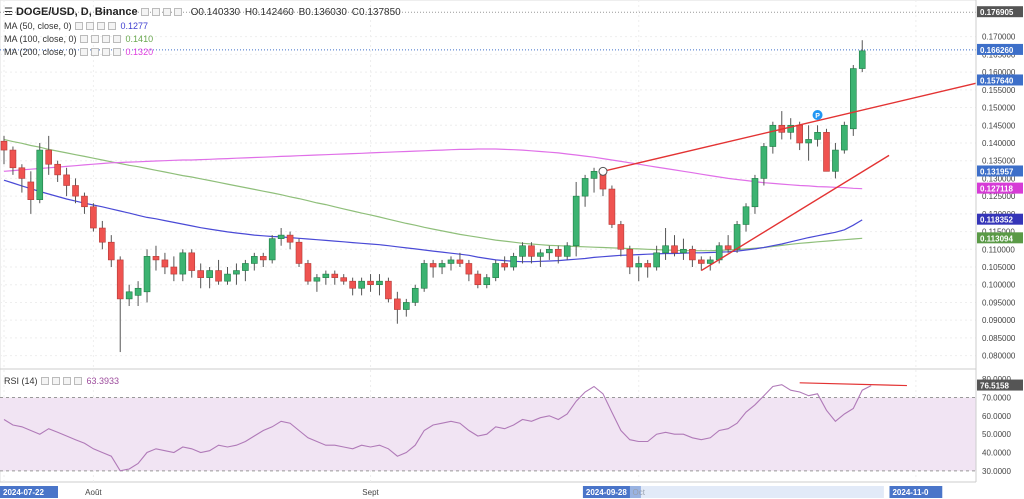  I want to click on rsi-legend: RSI (14) 63.3933, so click(61, 381).